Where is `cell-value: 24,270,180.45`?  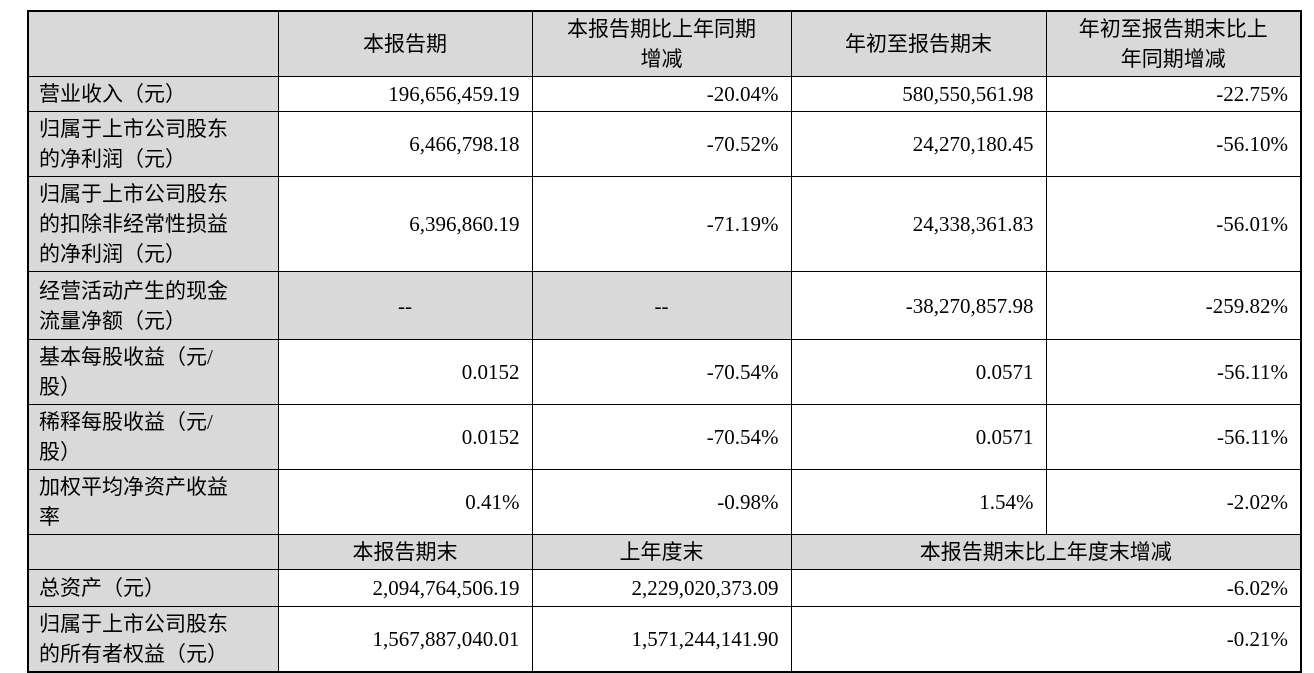
cell-value: 24,270,180.45 is located at coordinates (918, 144).